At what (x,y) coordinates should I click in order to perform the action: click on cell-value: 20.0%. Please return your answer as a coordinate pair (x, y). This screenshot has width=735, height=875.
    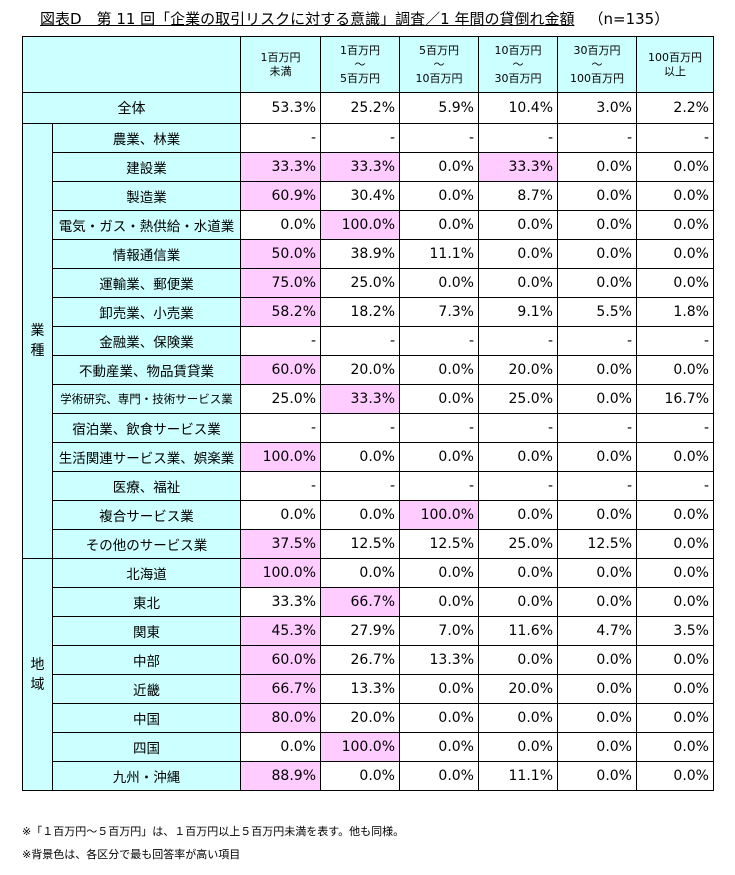
    Looking at the image, I should click on (518, 689).